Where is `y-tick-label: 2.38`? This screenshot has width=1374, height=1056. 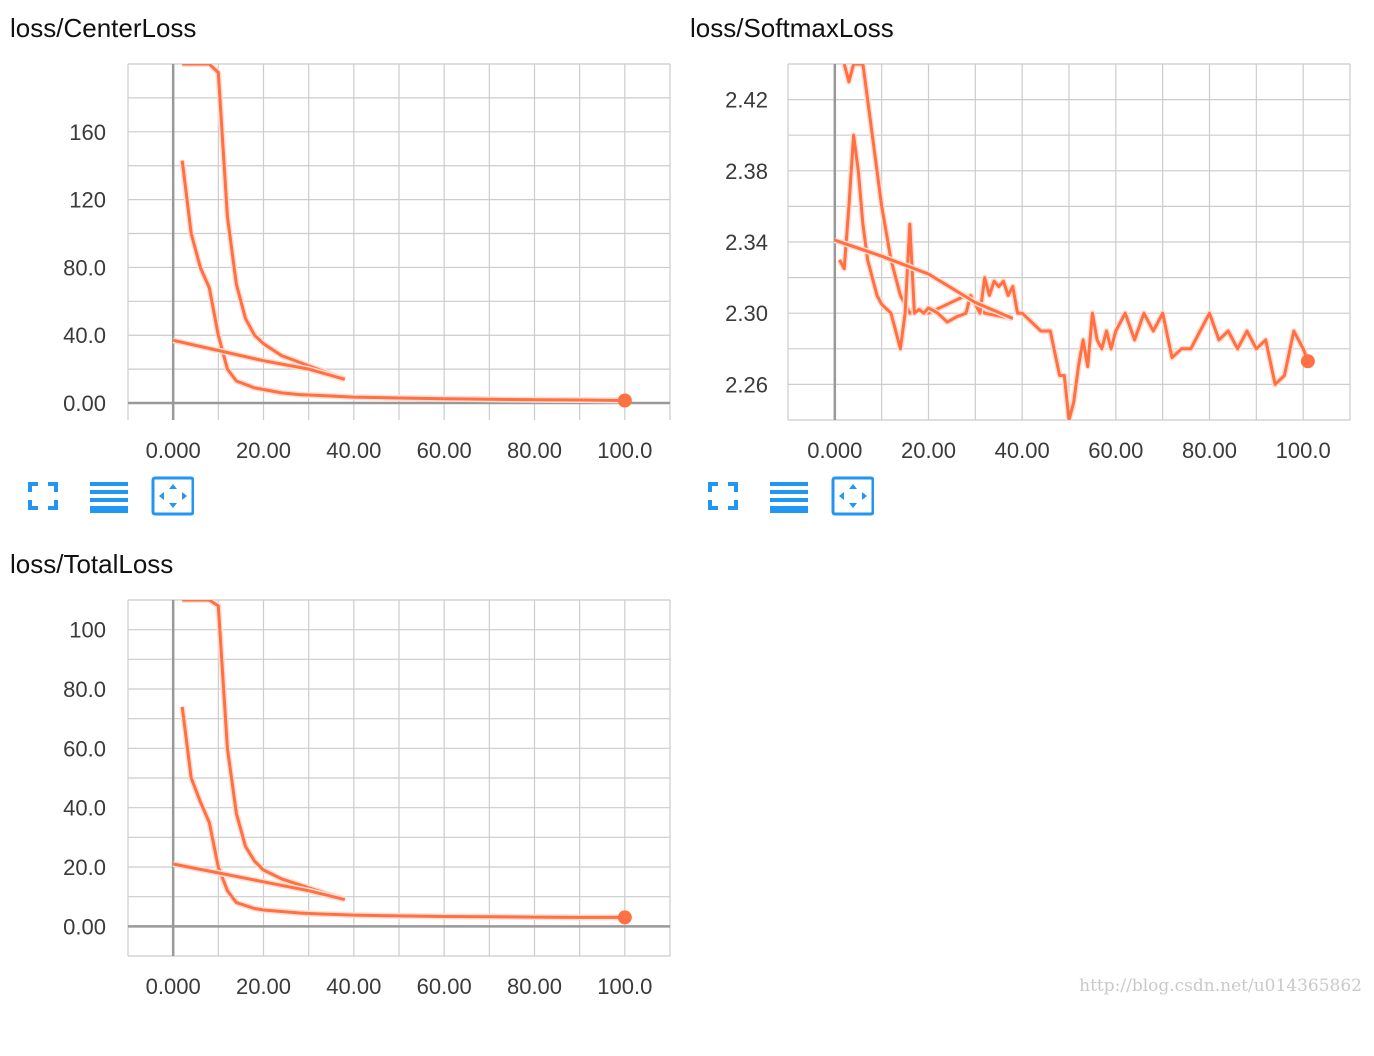 y-tick-label: 2.38 is located at coordinates (746, 171).